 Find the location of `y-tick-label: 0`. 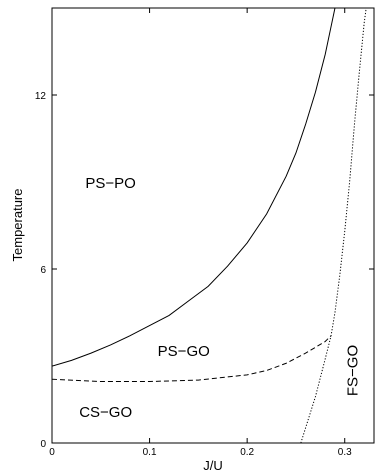

y-tick-label: 0 is located at coordinates (43, 444).